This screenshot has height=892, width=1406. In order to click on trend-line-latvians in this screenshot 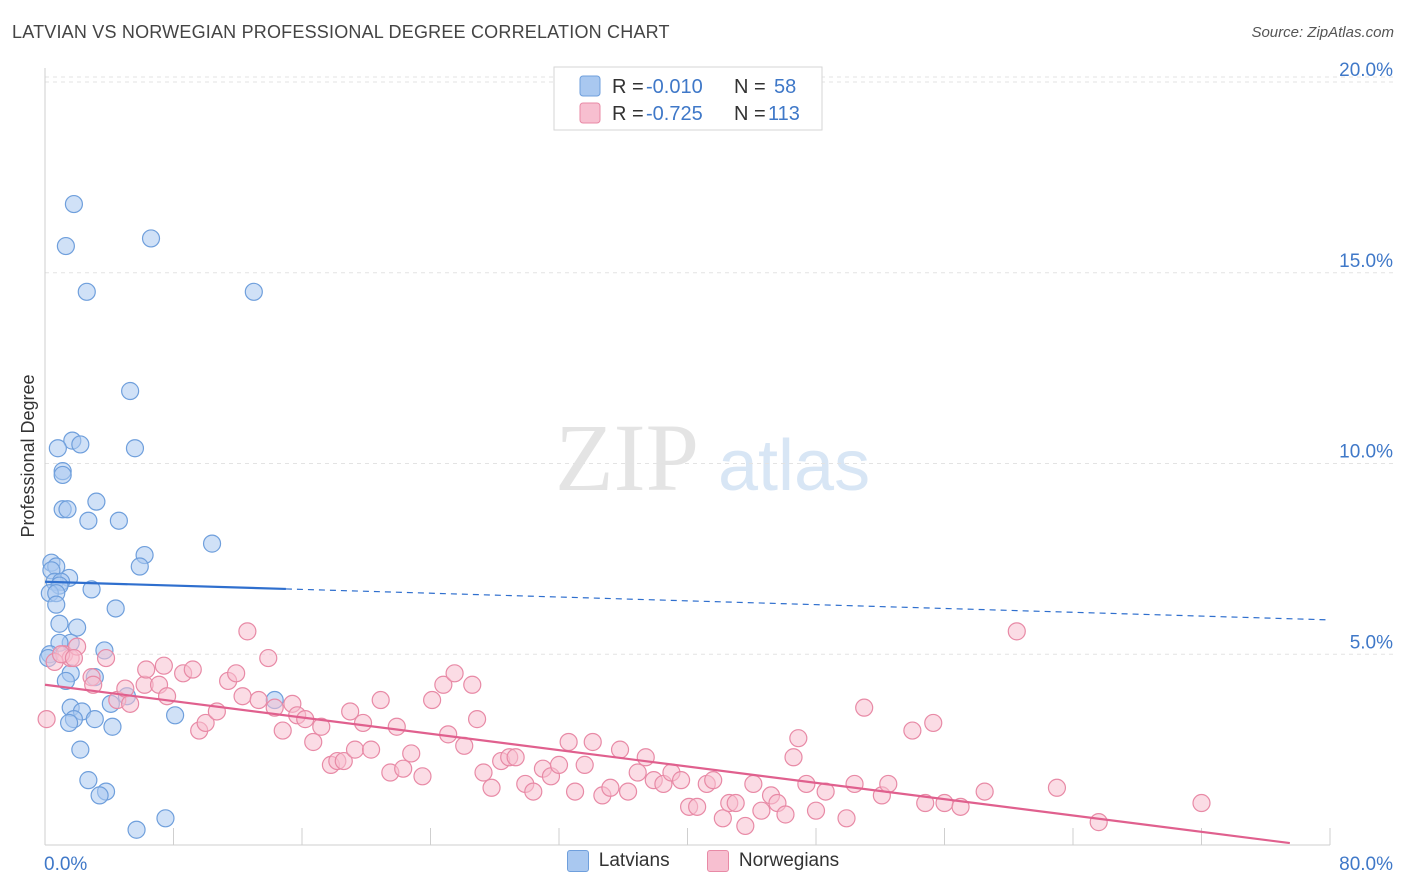, I will do `click(165, 585)`.